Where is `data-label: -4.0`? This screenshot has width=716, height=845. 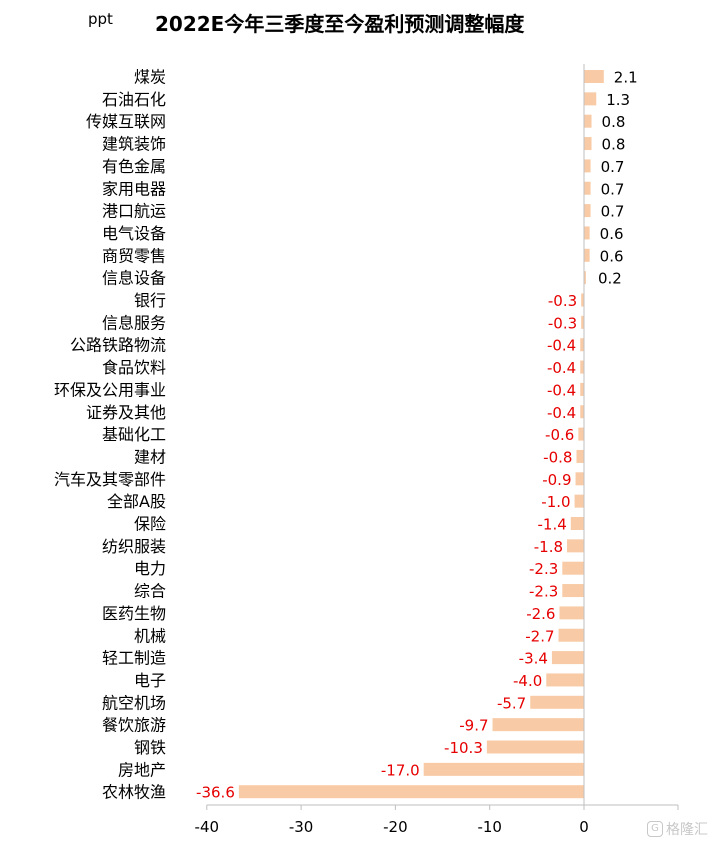 data-label: -4.0 is located at coordinates (527, 681).